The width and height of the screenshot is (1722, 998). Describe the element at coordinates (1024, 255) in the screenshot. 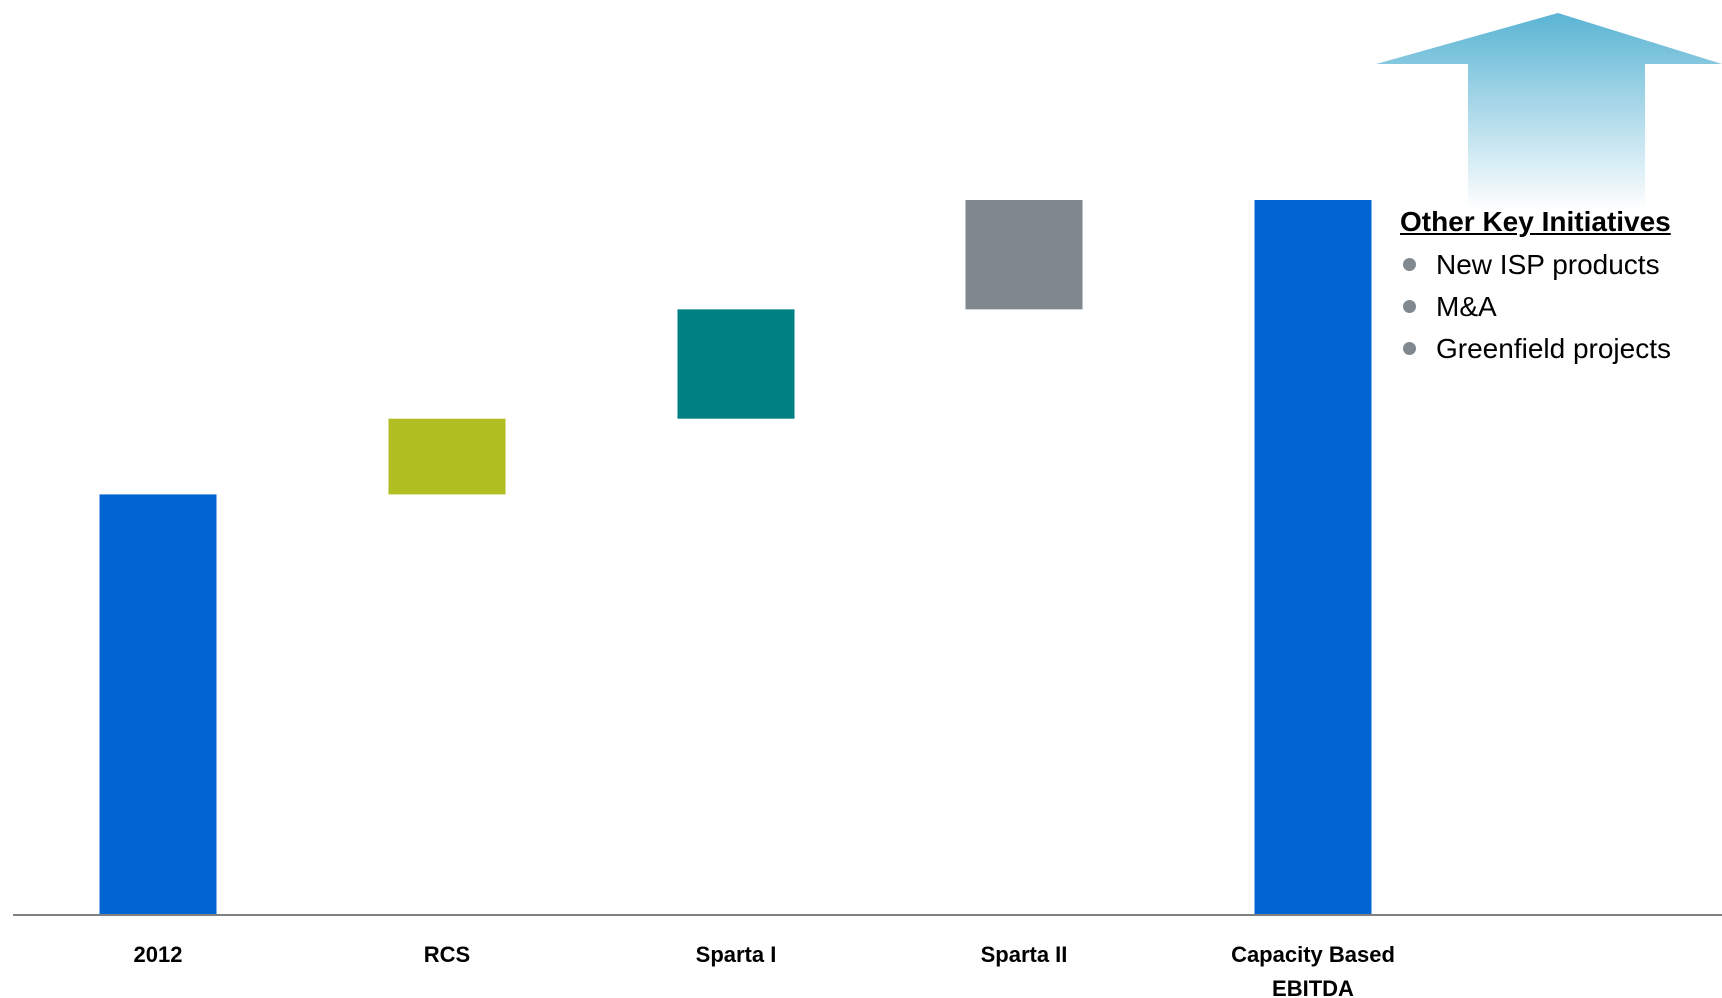

I see `bar-sparta-ii` at that location.